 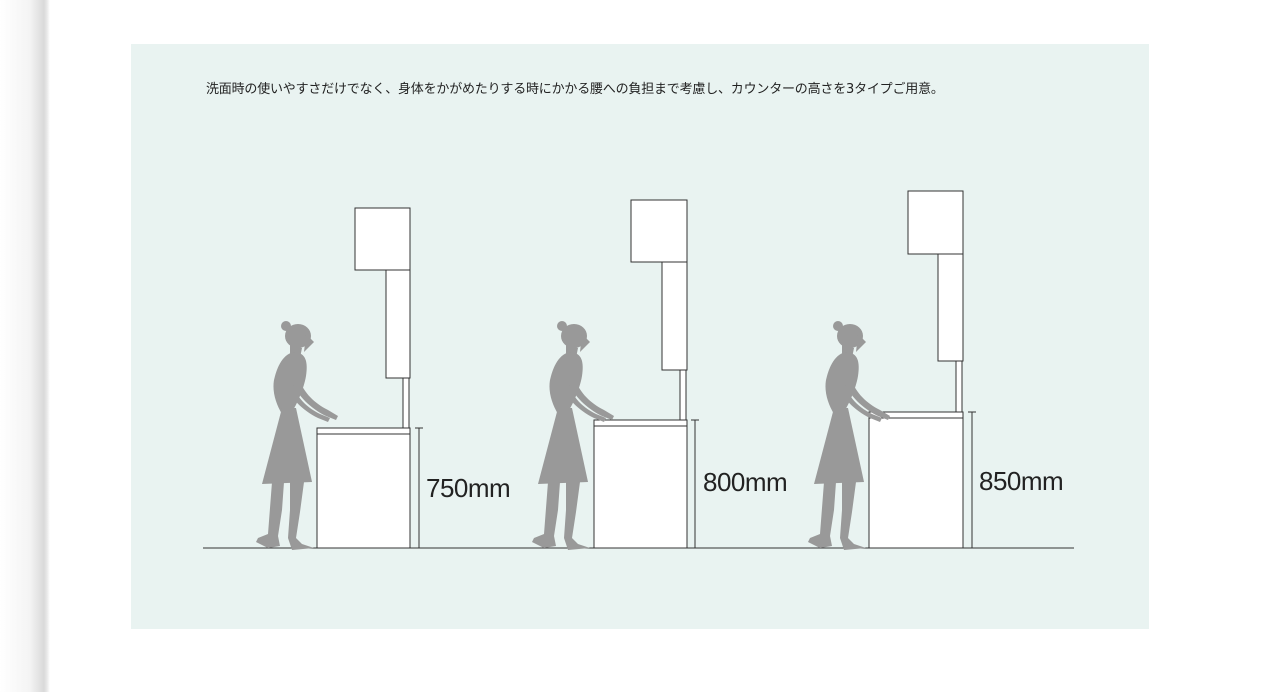 I want to click on page-edge-shadow, so click(x=25, y=346).